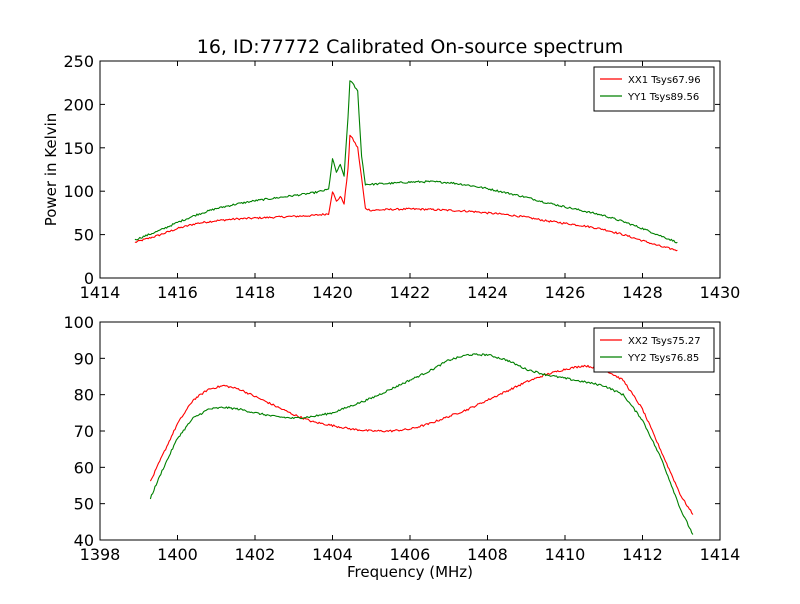 This screenshot has height=604, width=800. Describe the element at coordinates (720, 292) in the screenshot. I see `x-tick-label: 1430` at that location.